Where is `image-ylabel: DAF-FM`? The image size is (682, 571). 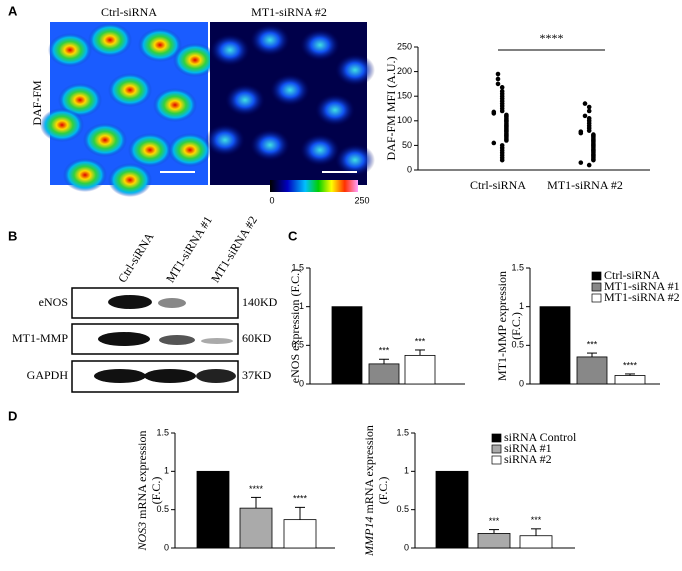 image-ylabel: DAF-FM is located at coordinates (37, 103).